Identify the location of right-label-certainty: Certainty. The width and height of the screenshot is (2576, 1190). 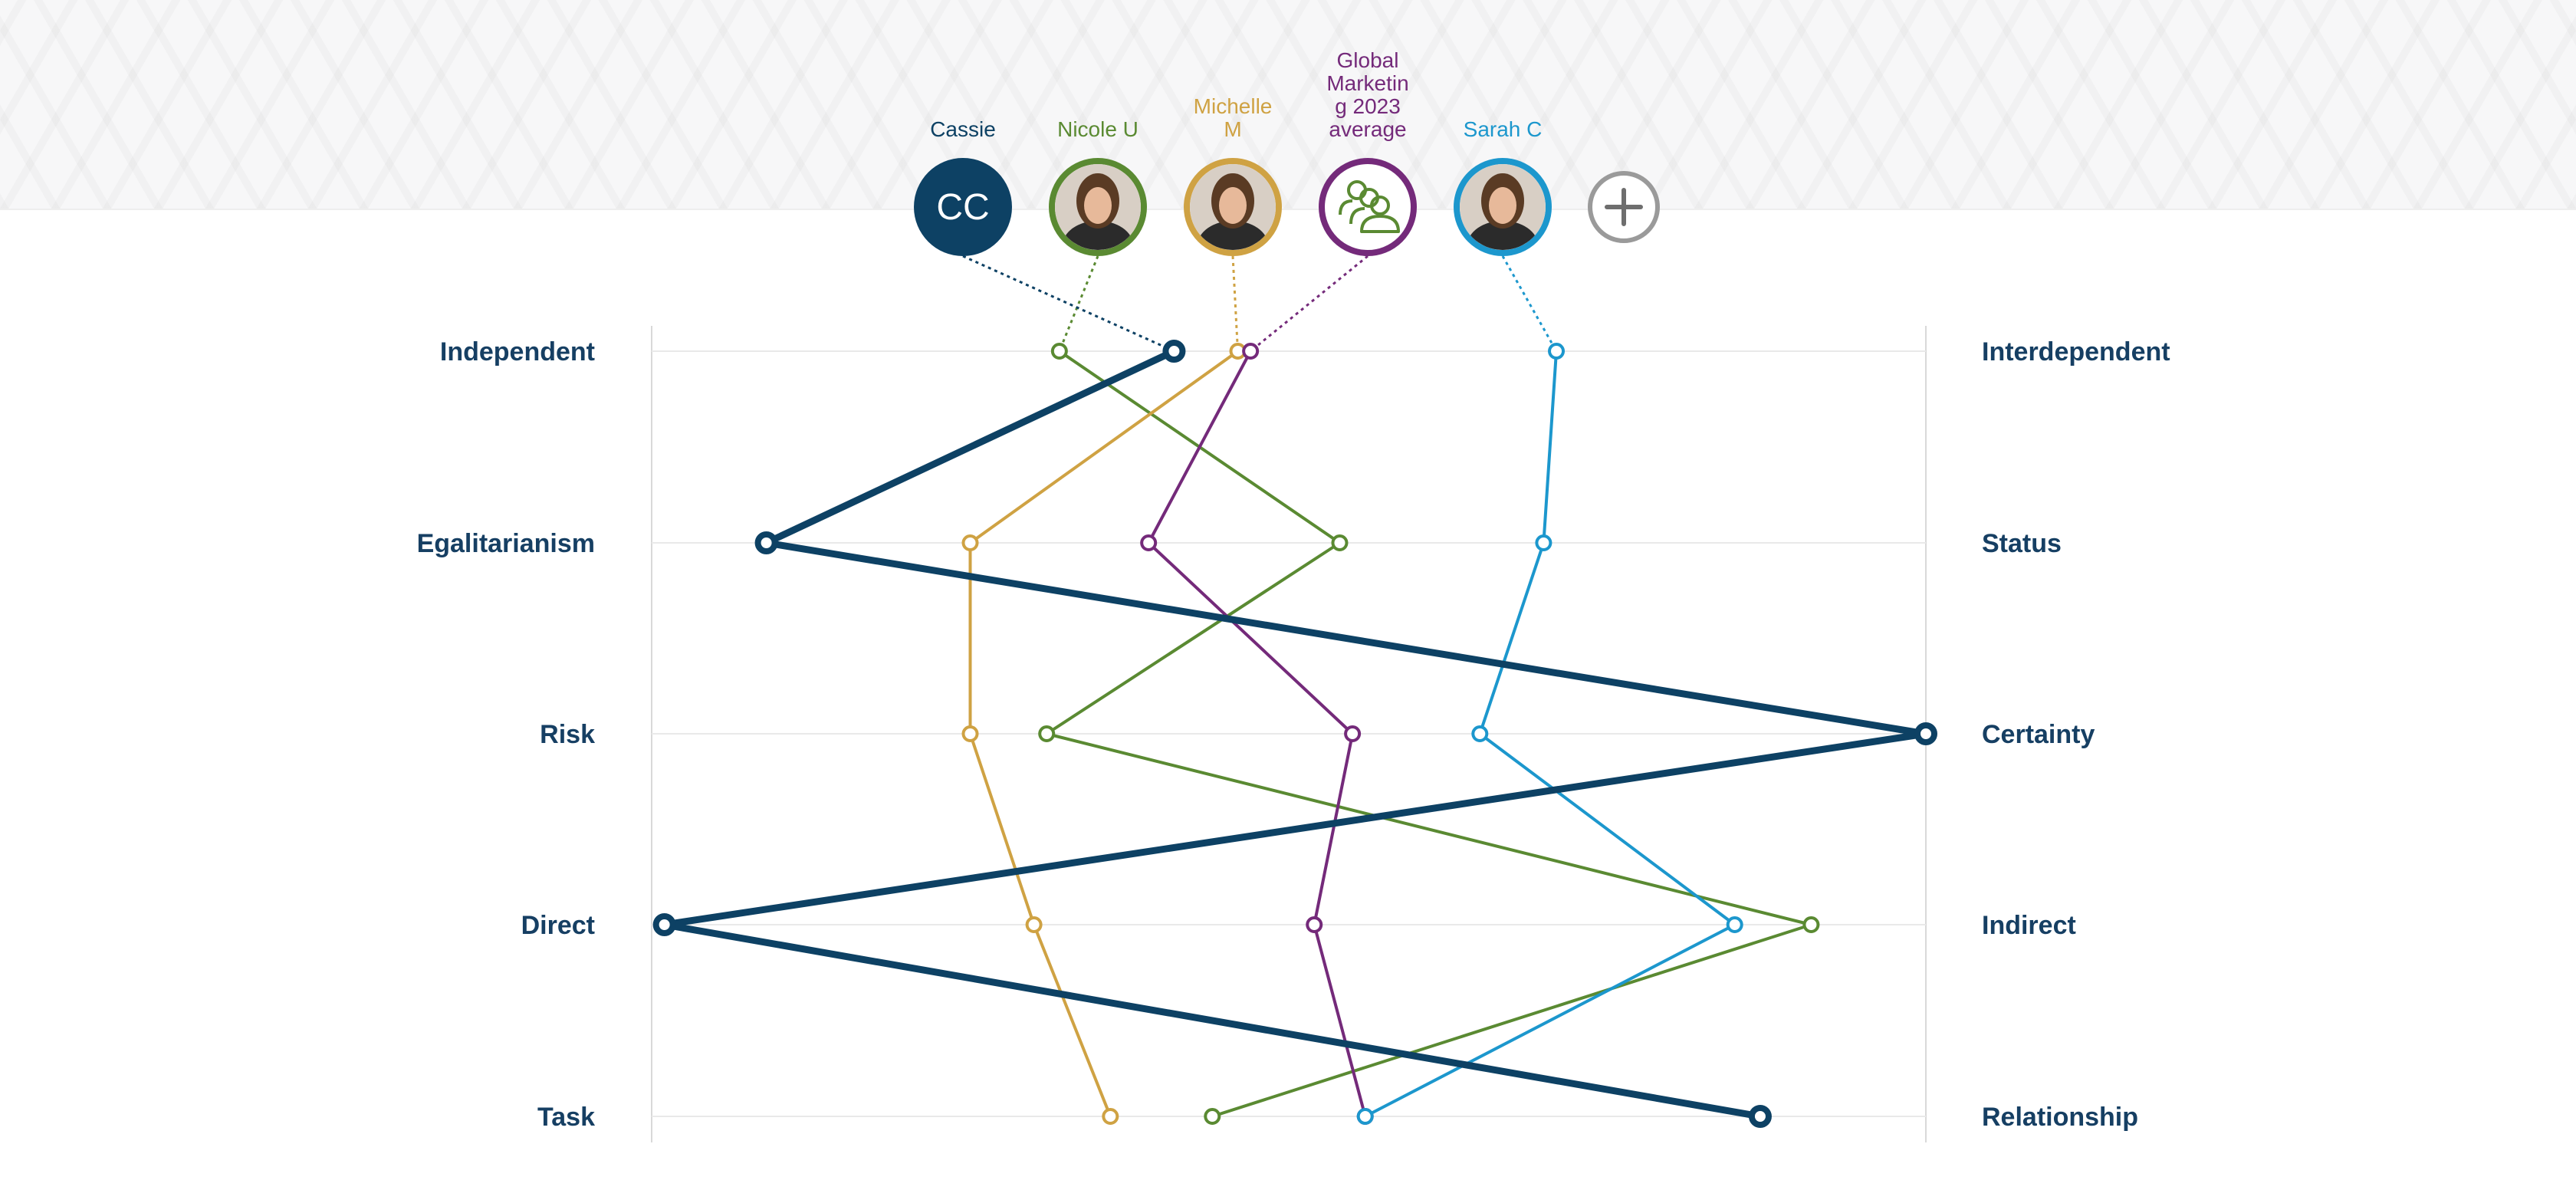
(2039, 734).